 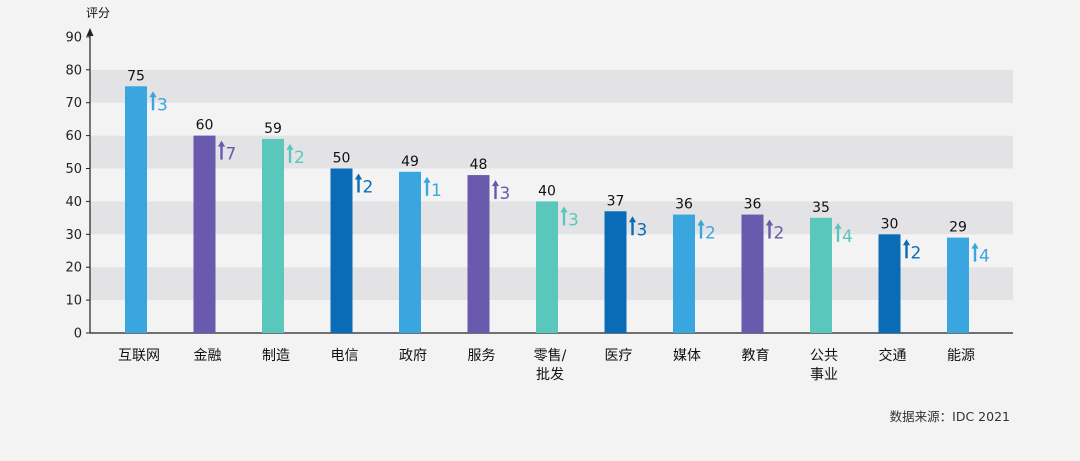 What do you see at coordinates (139, 356) in the screenshot?
I see `category-label: 互联网` at bounding box center [139, 356].